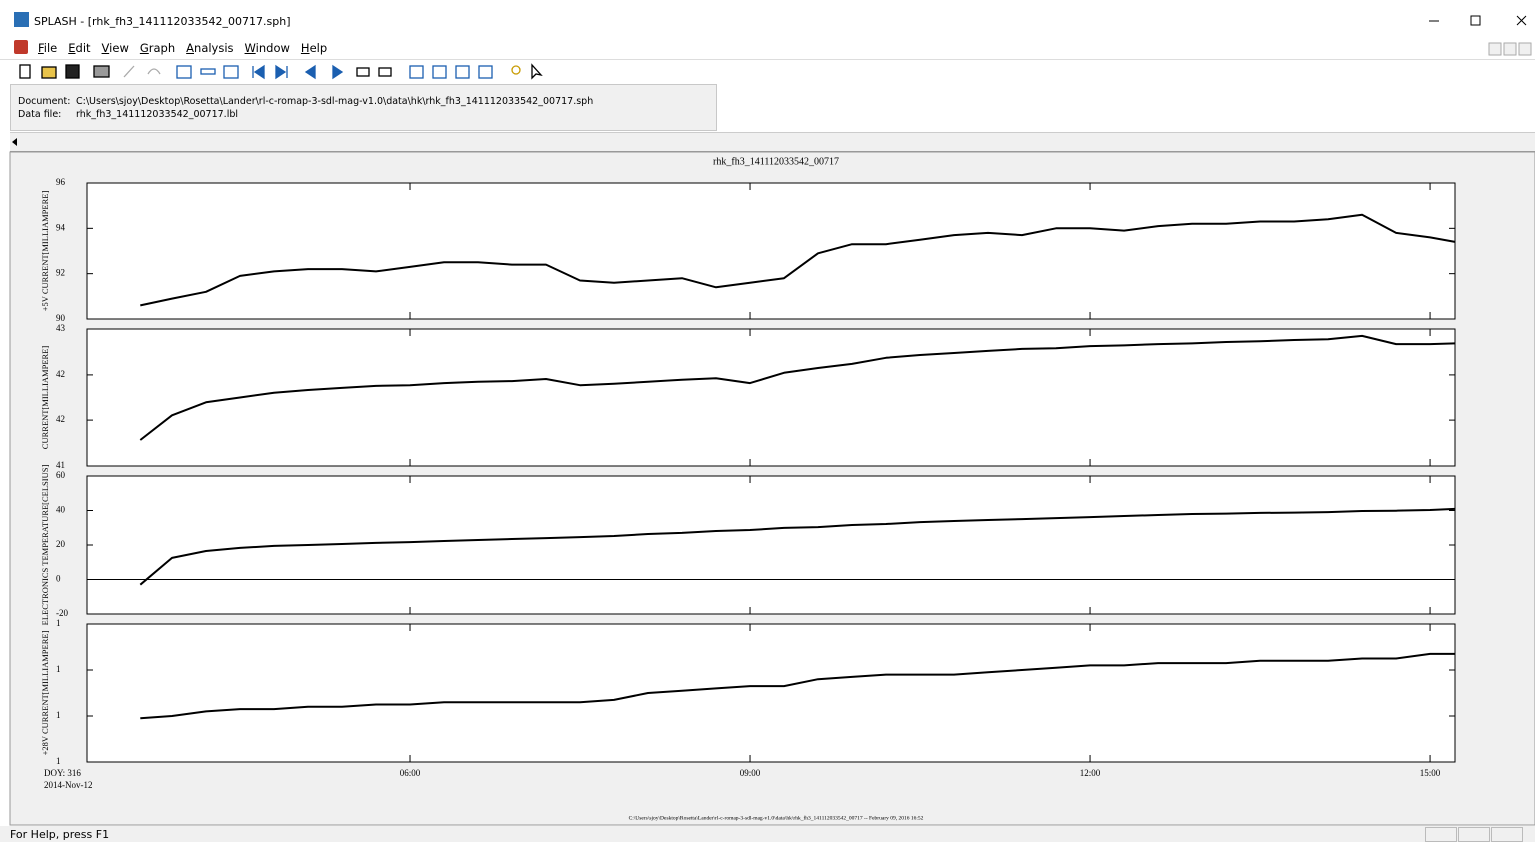  Describe the element at coordinates (62, 773) in the screenshot. I see `x-start-label: DOY: 316` at that location.